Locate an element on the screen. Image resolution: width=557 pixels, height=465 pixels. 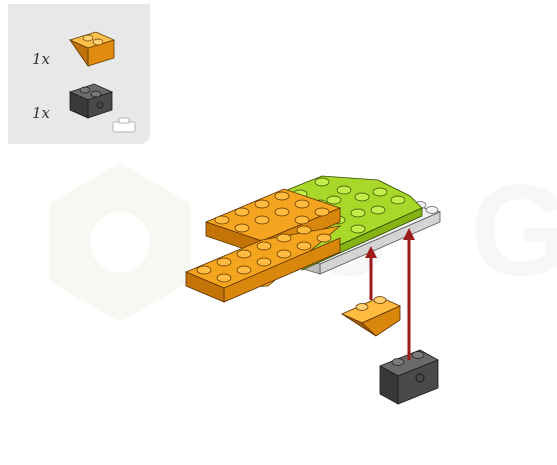
orange-plate-front is located at coordinates (263, 264).